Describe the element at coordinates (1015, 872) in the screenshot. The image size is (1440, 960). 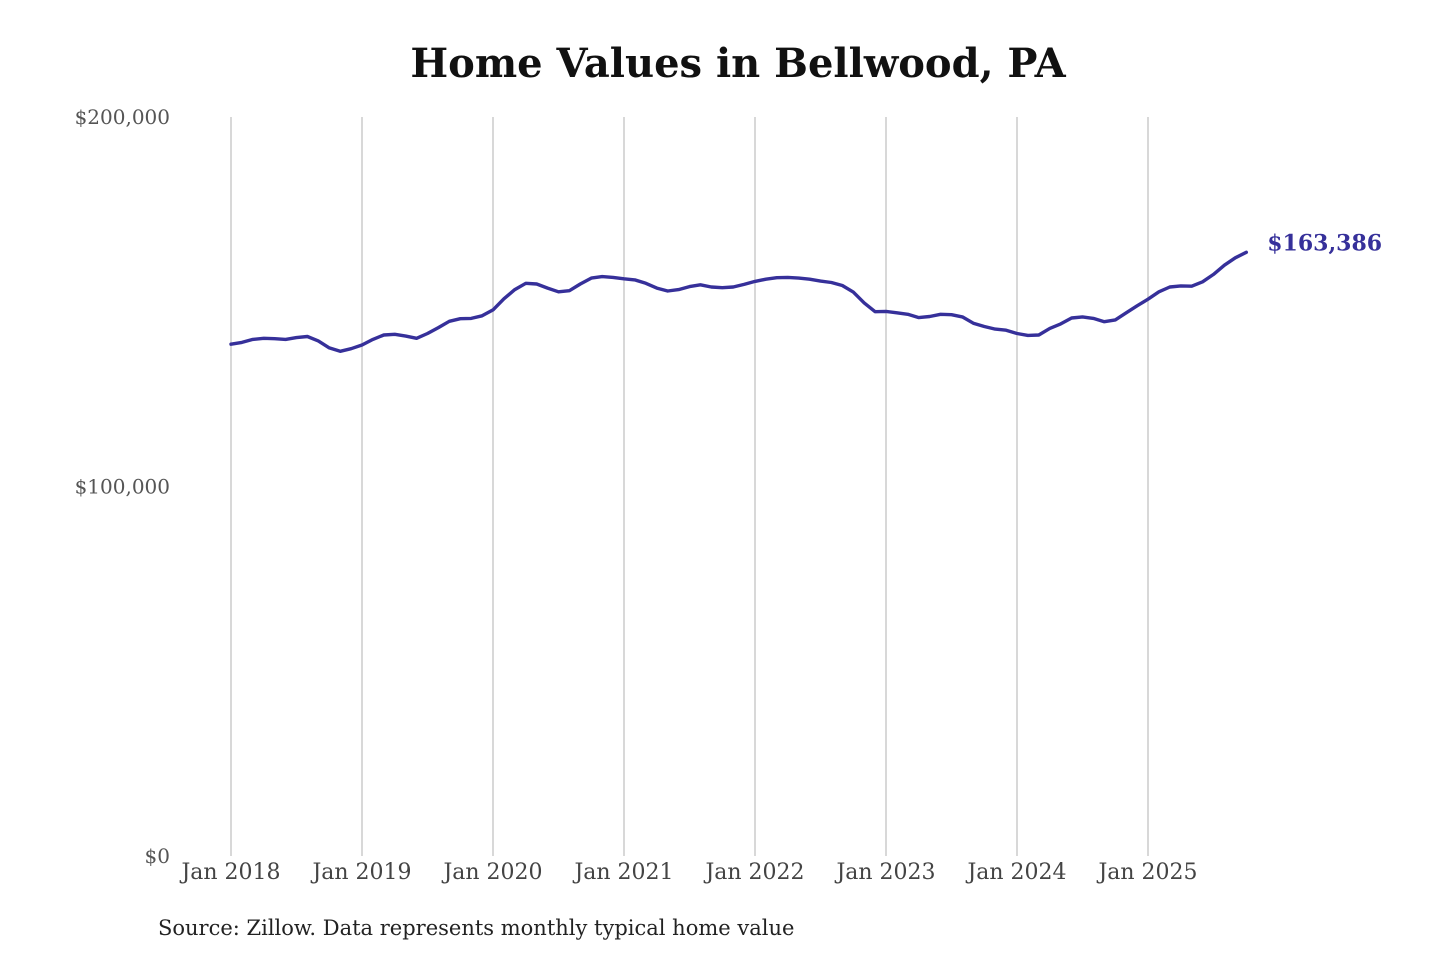
I see `x-tick-label: Jan 2024` at that location.